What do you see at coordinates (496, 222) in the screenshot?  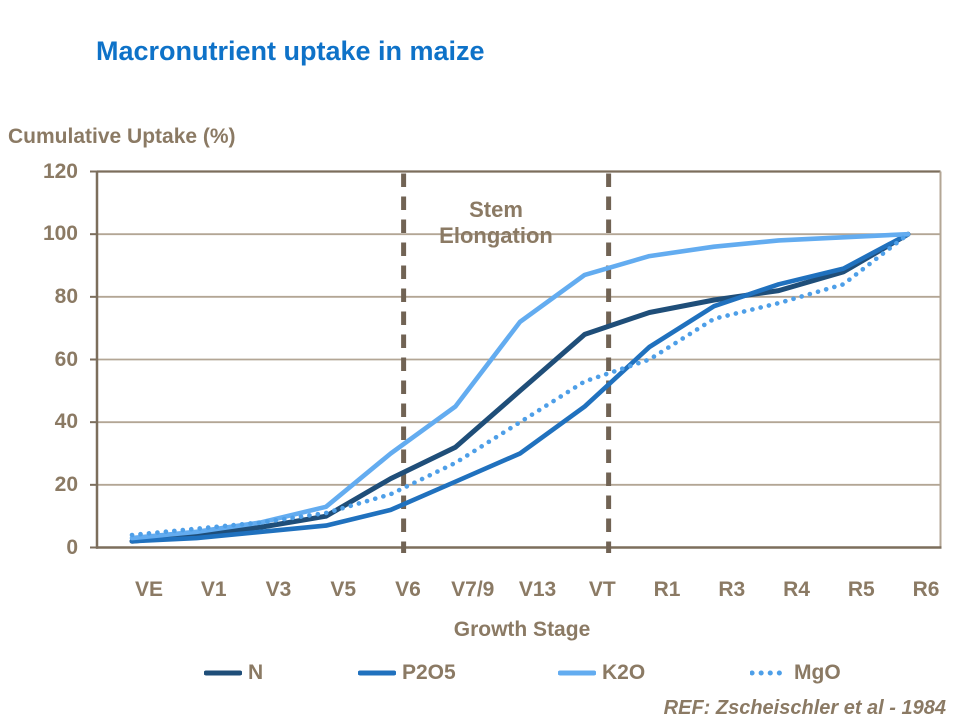 I see `stem-elongation-annotation: Stem Elongation` at bounding box center [496, 222].